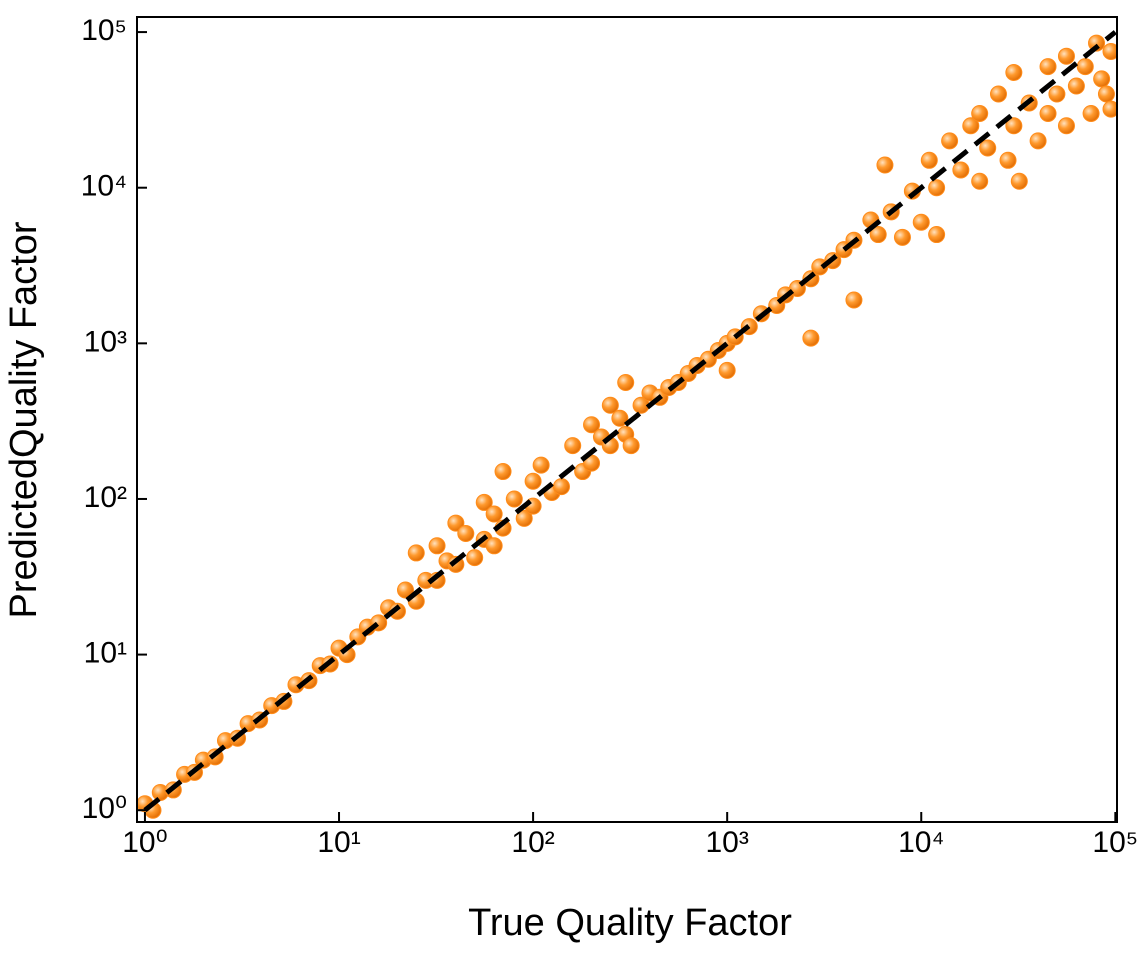 The height and width of the screenshot is (972, 1148). What do you see at coordinates (338, 842) in the screenshot?
I see `x-tick-label: 10¹` at bounding box center [338, 842].